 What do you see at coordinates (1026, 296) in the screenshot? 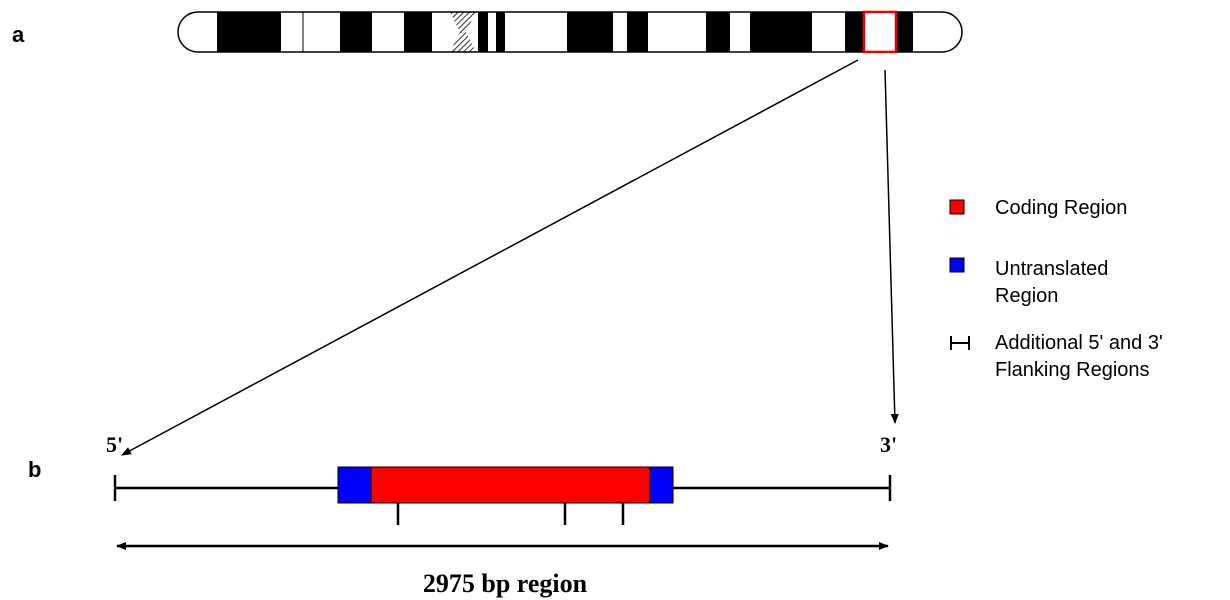
I see `legend-label: Region` at bounding box center [1026, 296].